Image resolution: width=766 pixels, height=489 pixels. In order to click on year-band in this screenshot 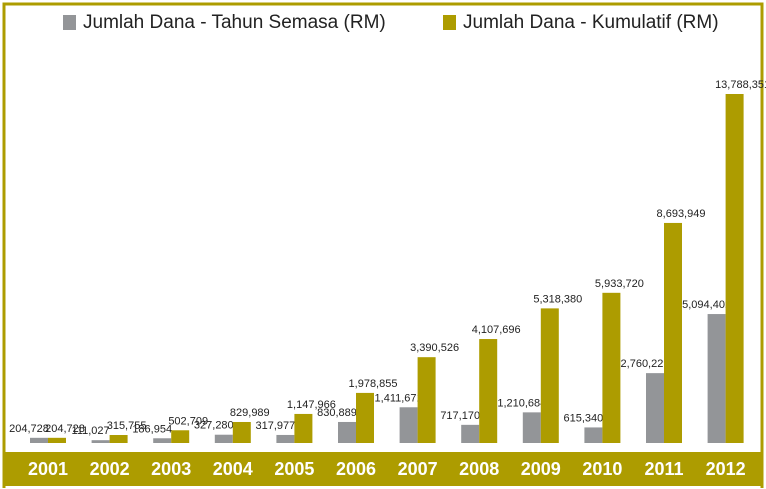, I will do `click(383, 469)`.